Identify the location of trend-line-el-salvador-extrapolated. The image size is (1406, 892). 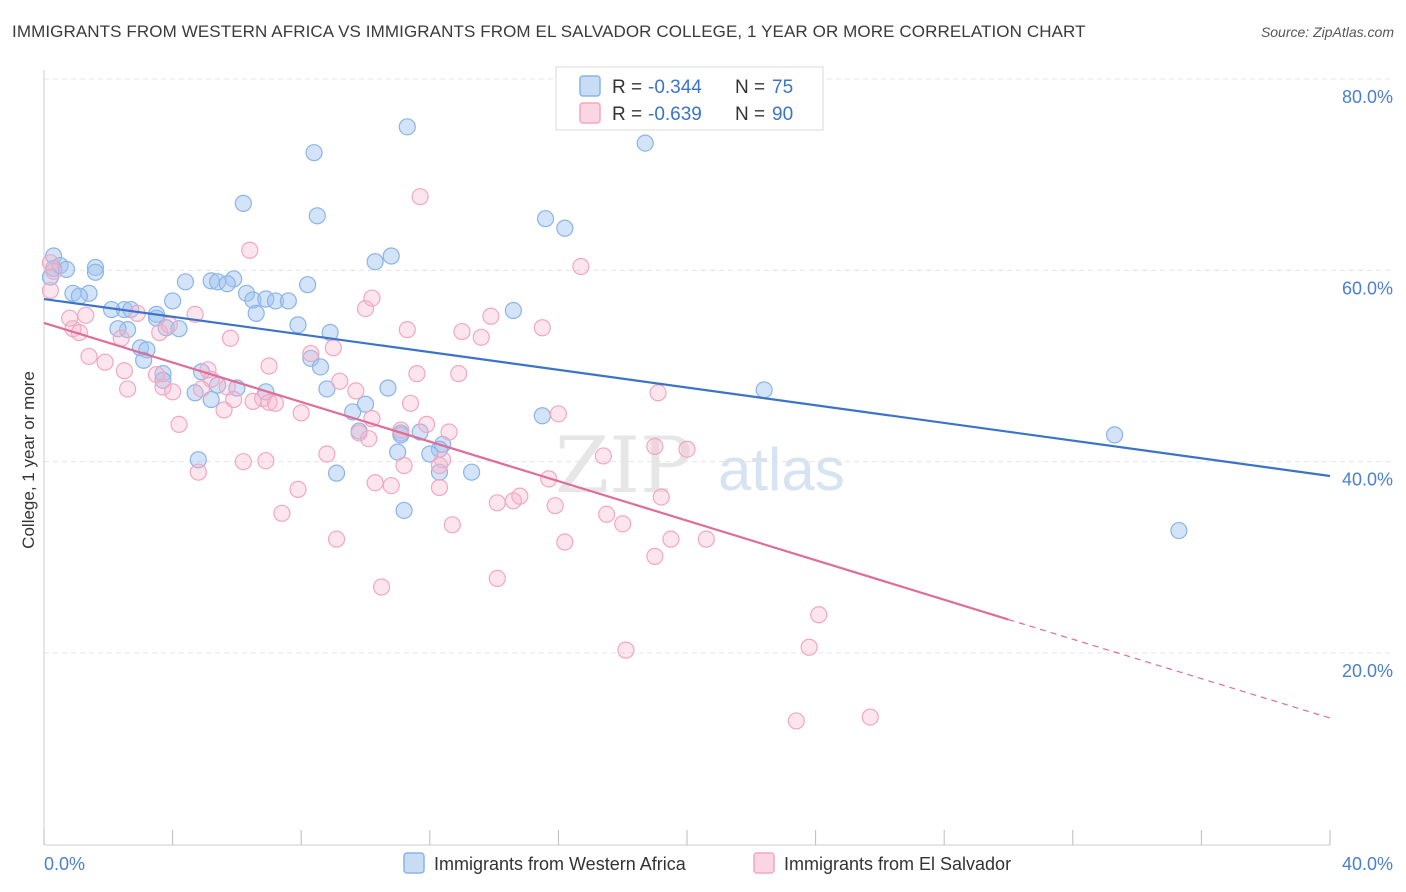
(1169, 668).